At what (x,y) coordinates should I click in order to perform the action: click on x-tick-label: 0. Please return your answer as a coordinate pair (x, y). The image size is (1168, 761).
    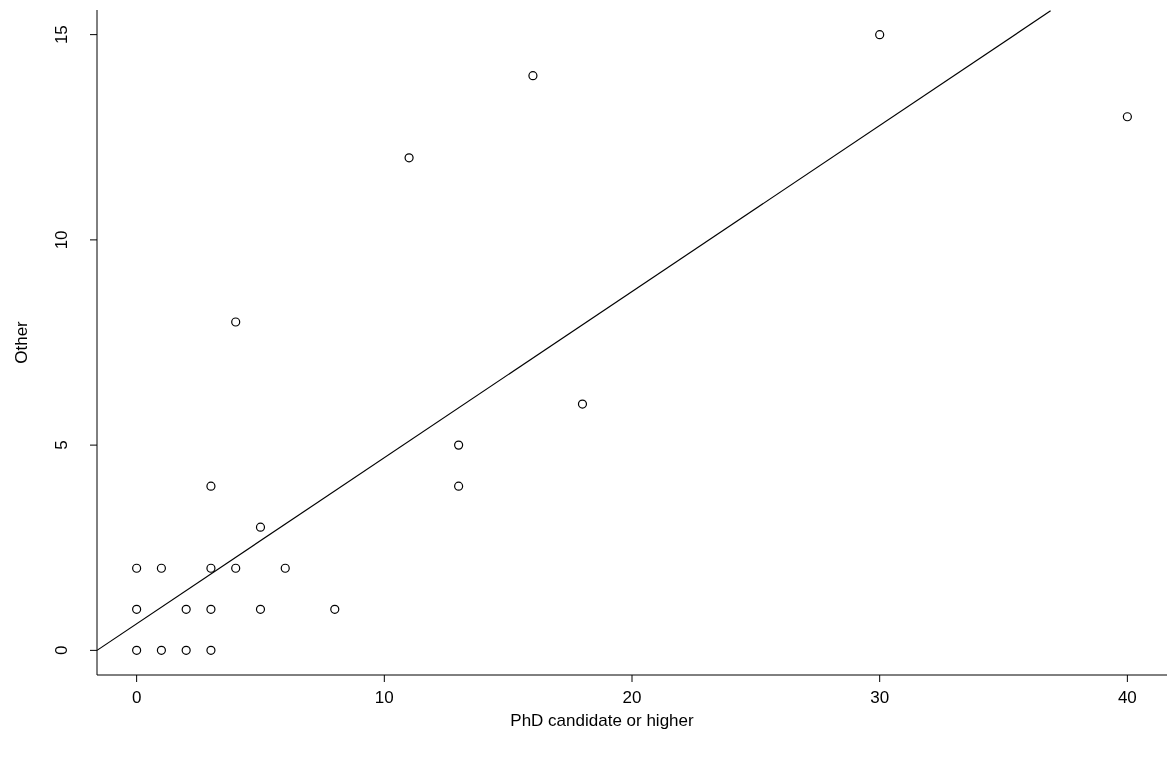
    Looking at the image, I should click on (136, 697).